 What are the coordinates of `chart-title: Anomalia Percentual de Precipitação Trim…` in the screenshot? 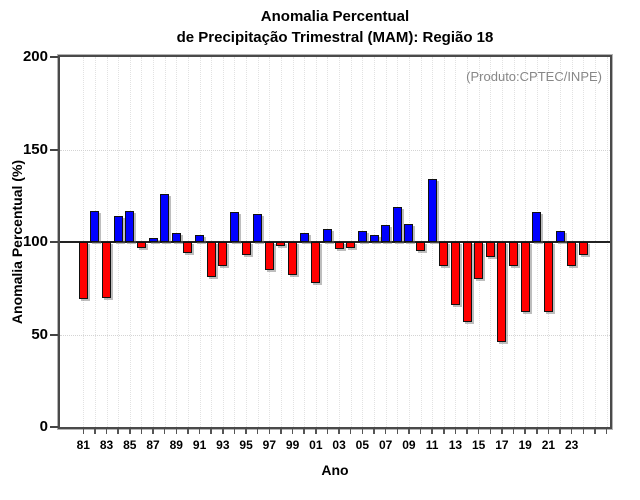 It's located at (335, 27).